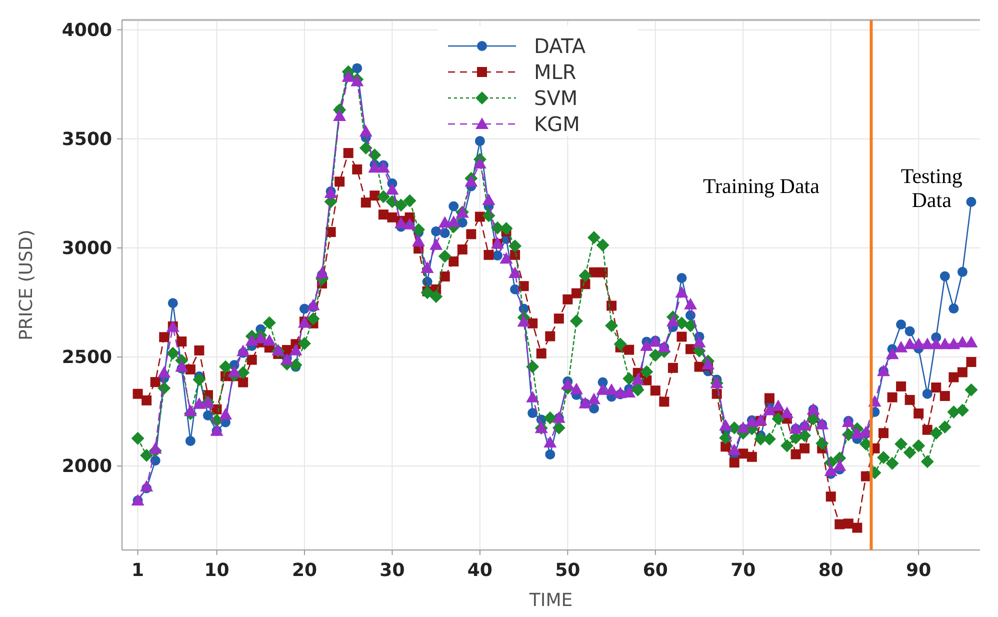  What do you see at coordinates (555, 72) in the screenshot?
I see `legend-label: MLR` at bounding box center [555, 72].